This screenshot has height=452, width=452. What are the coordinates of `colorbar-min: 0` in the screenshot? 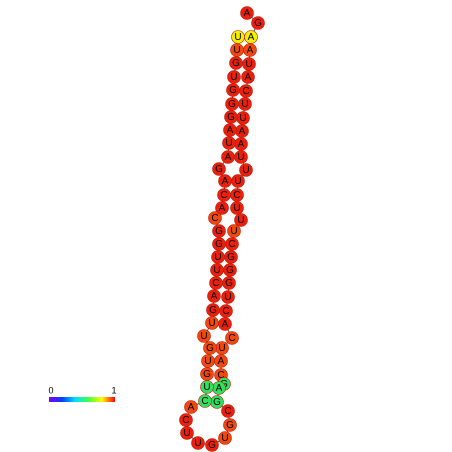 It's located at (50, 390).